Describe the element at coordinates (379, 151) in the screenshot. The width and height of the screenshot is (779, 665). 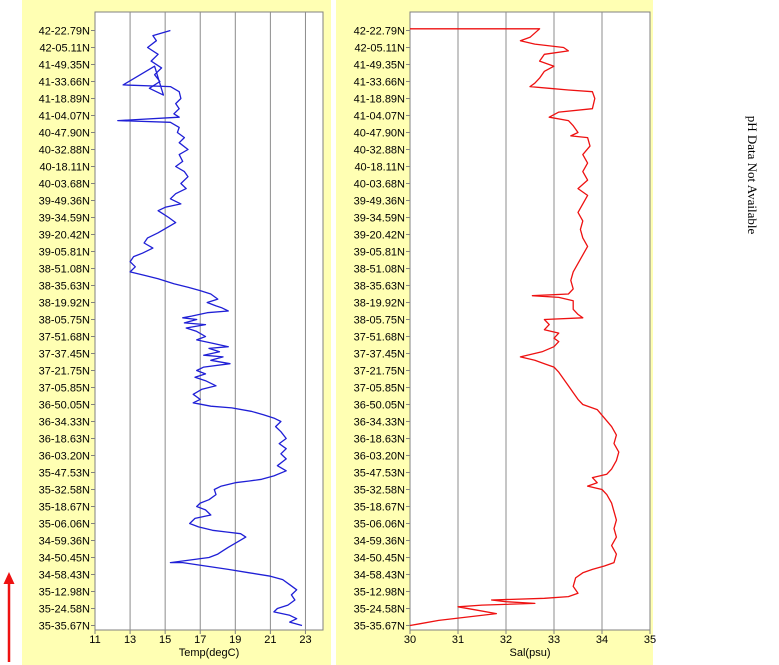
I see `sal-y-tick-label: 40-32.88N` at that location.